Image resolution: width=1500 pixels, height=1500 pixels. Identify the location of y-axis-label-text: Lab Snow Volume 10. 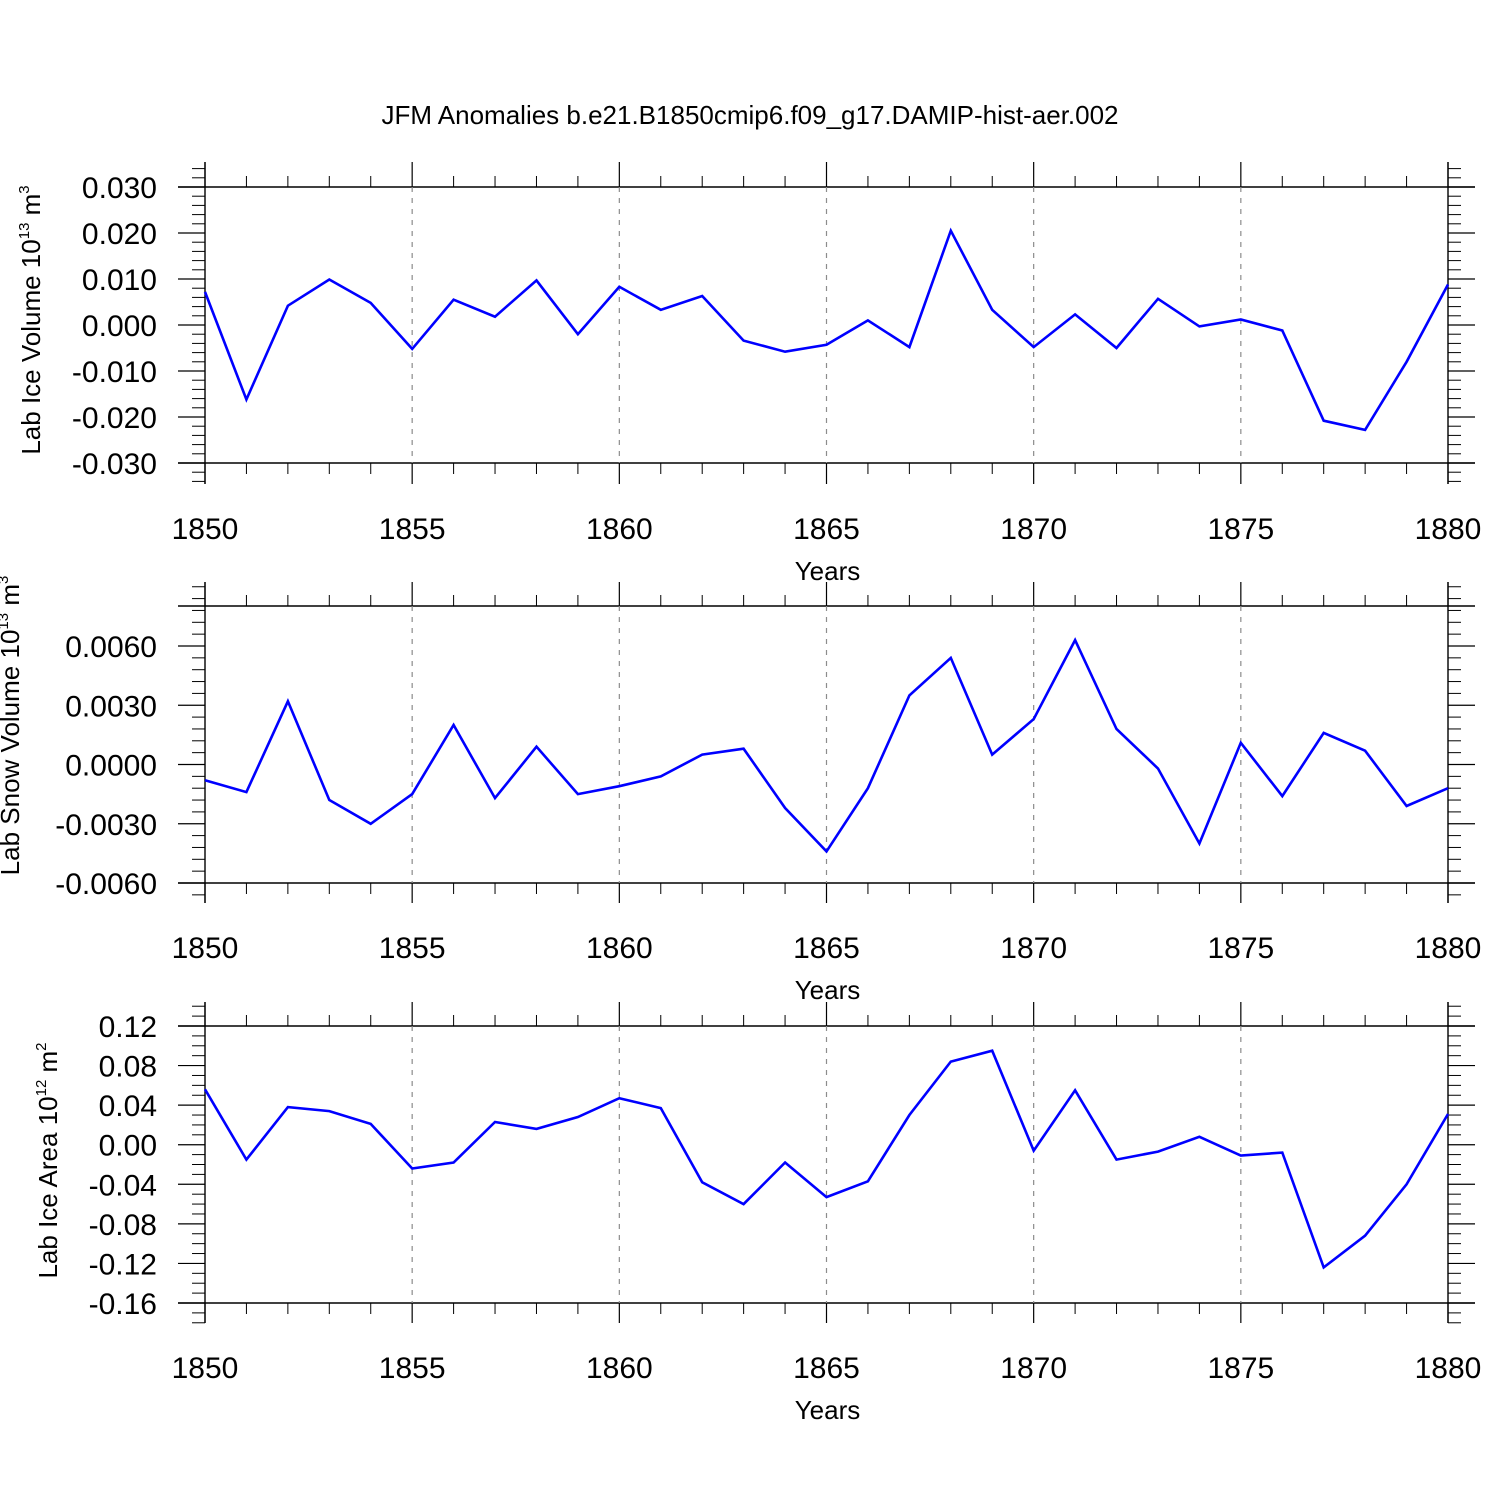
(12, 753).